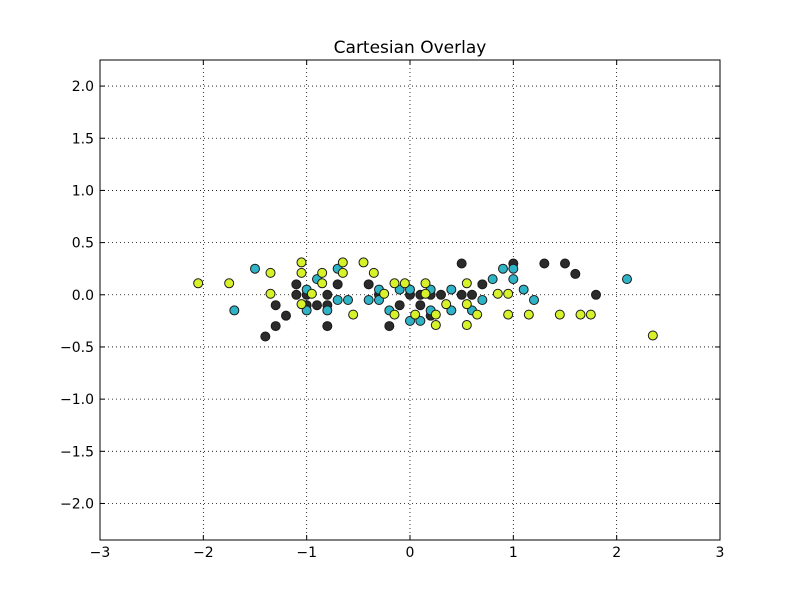 Image resolution: width=800 pixels, height=600 pixels. I want to click on x-tick-label: −1, so click(306, 553).